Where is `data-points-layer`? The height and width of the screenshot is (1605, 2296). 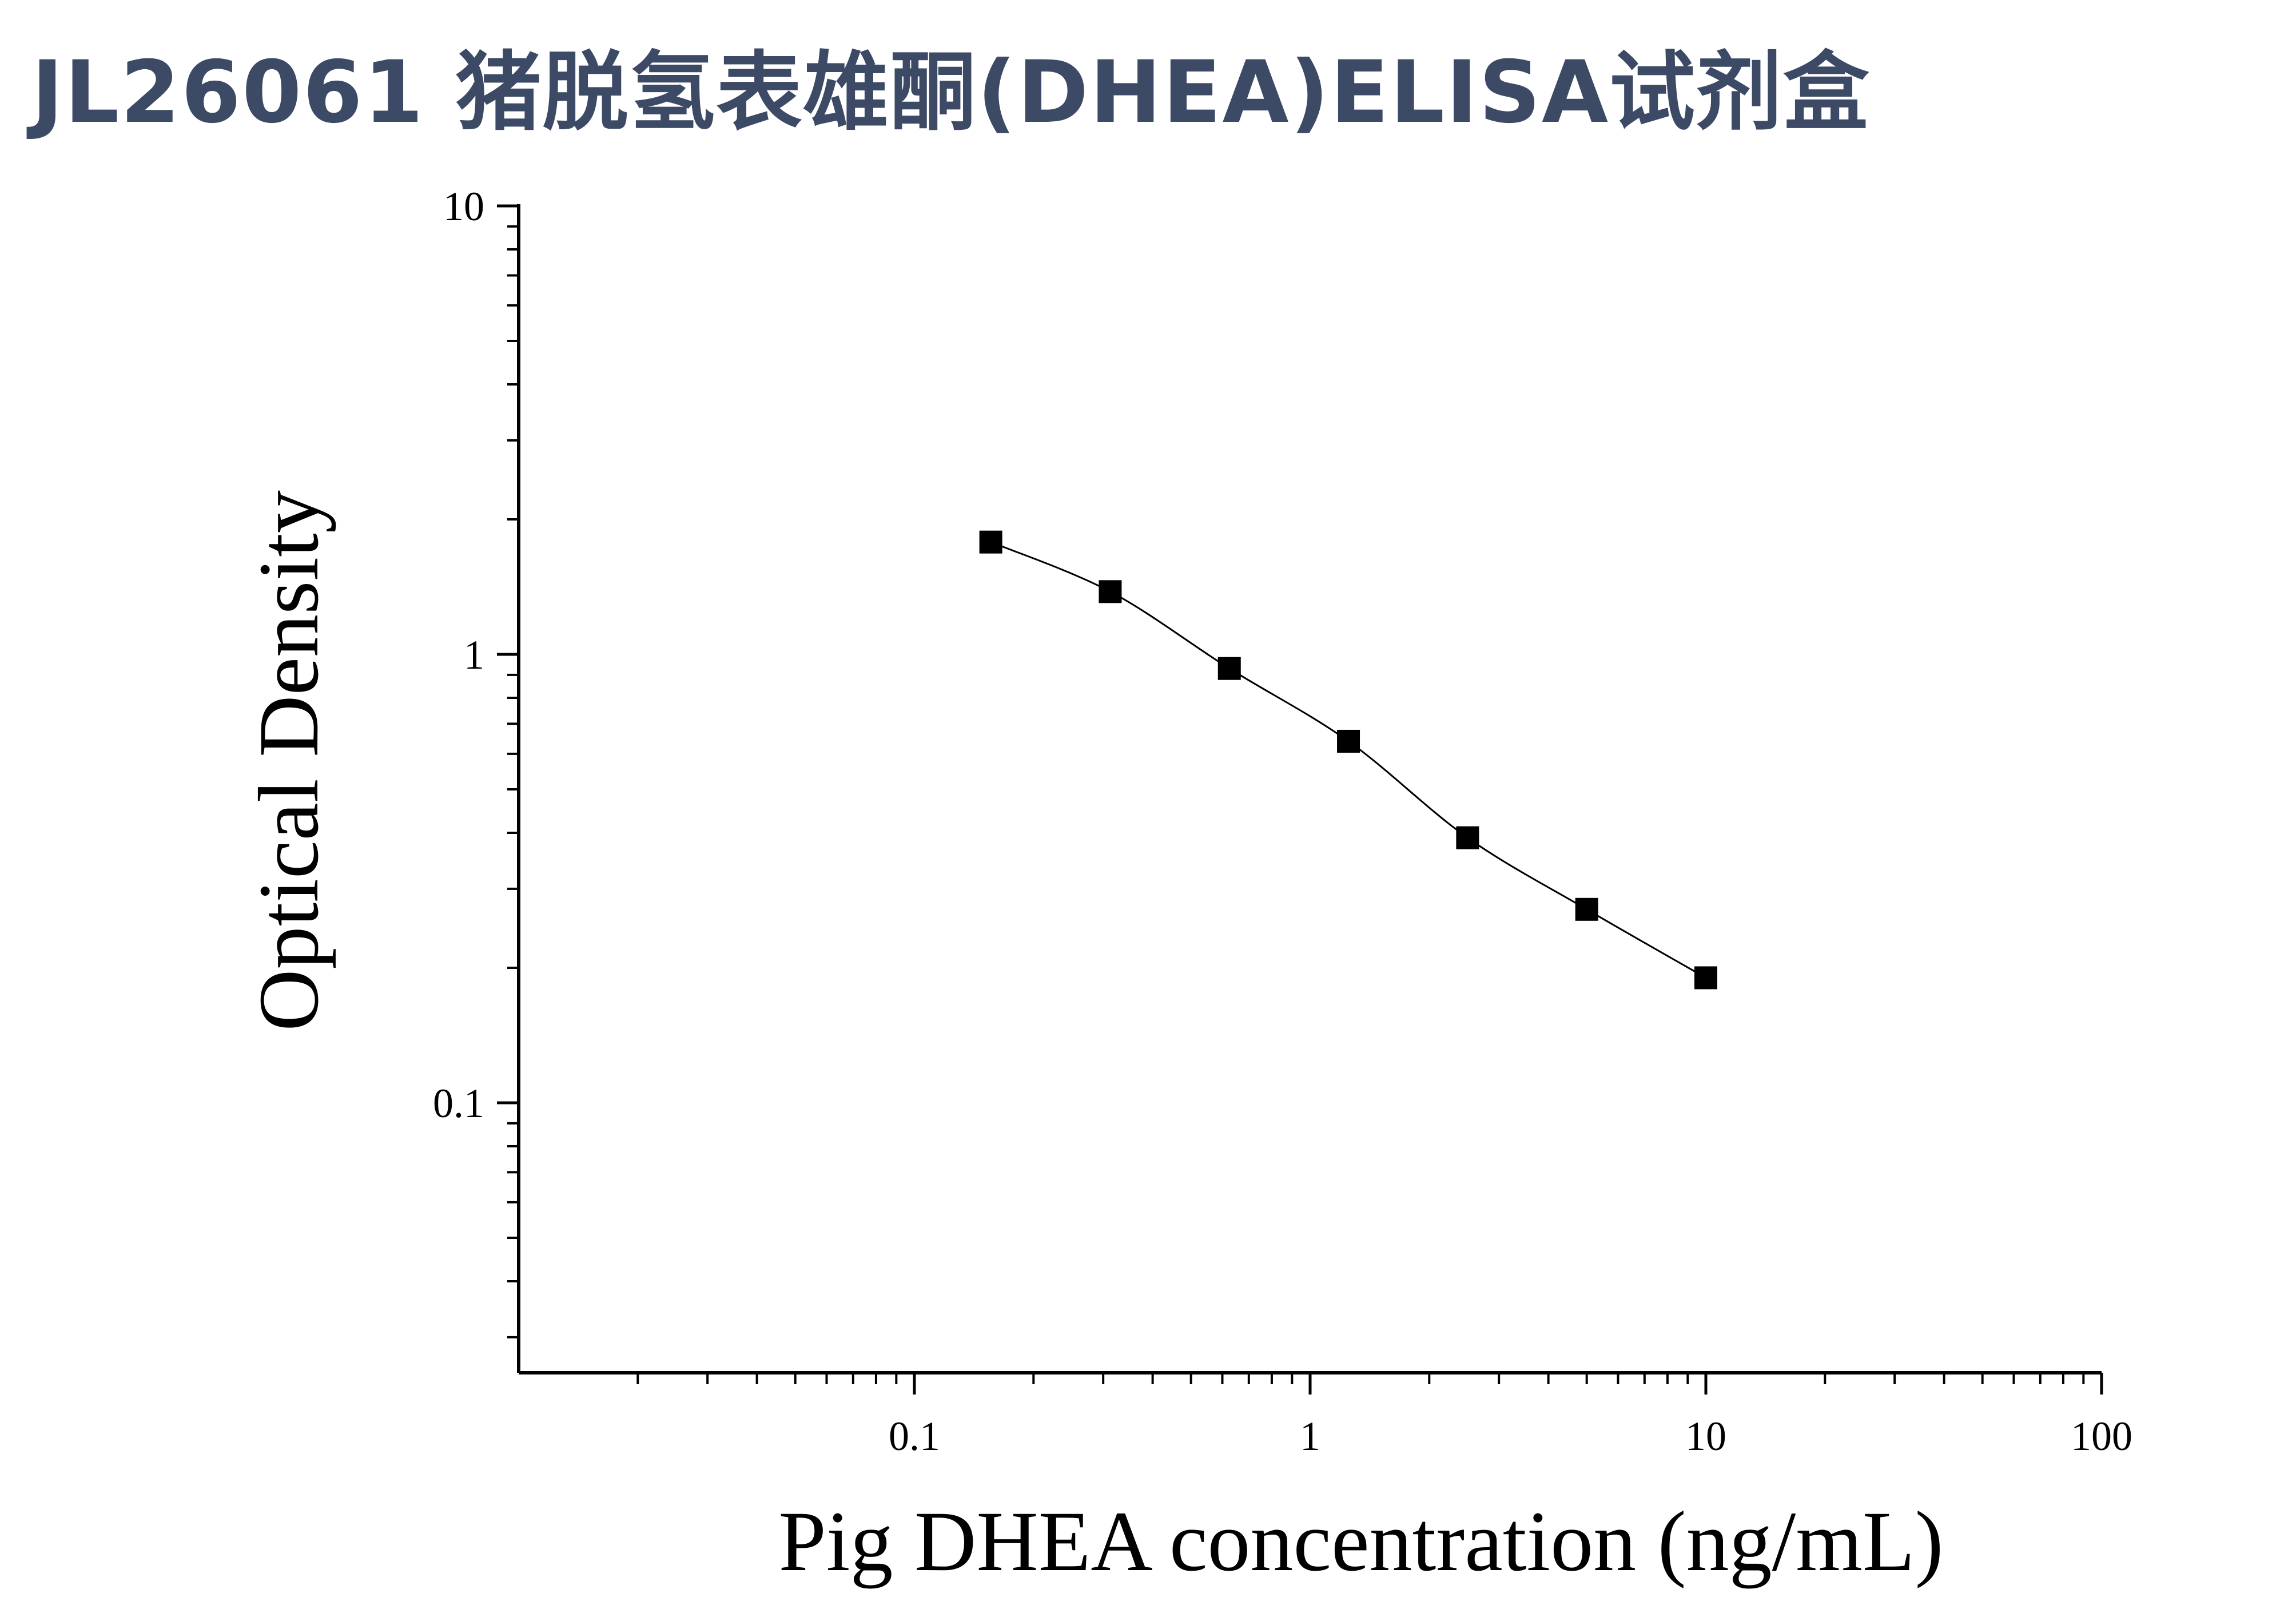
data-points-layer is located at coordinates (1348, 760).